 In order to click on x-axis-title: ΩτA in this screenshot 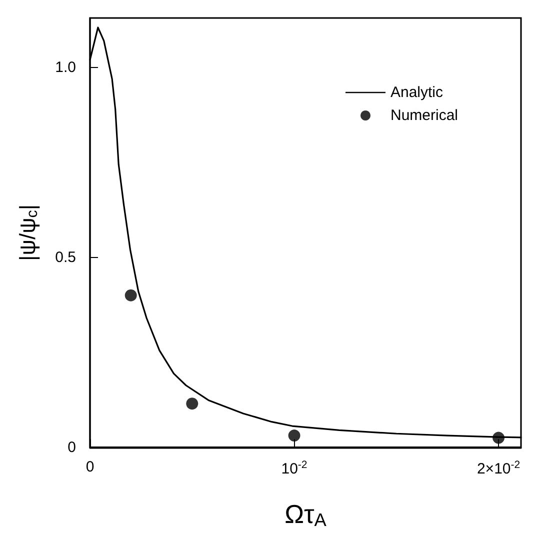, I will do `click(306, 514)`.